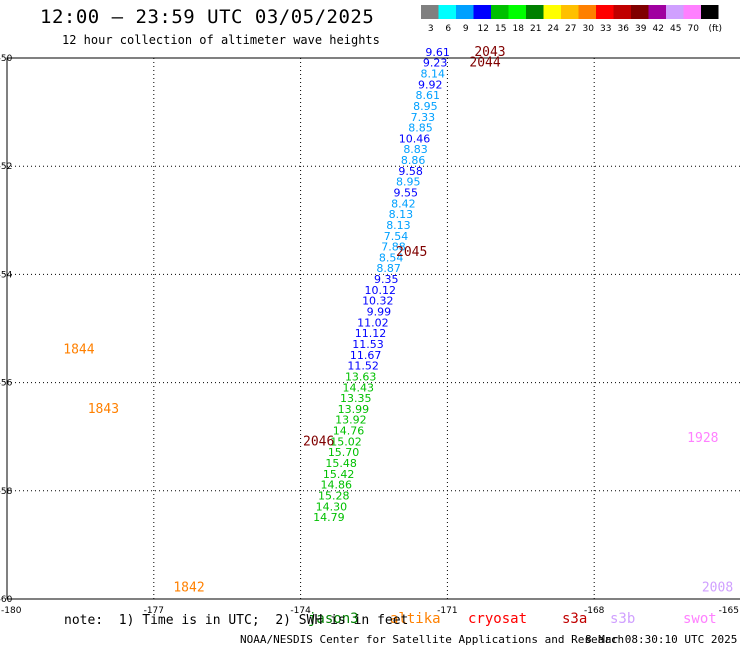 The image size is (740, 650). I want to click on scale-label: 33, so click(605, 29).